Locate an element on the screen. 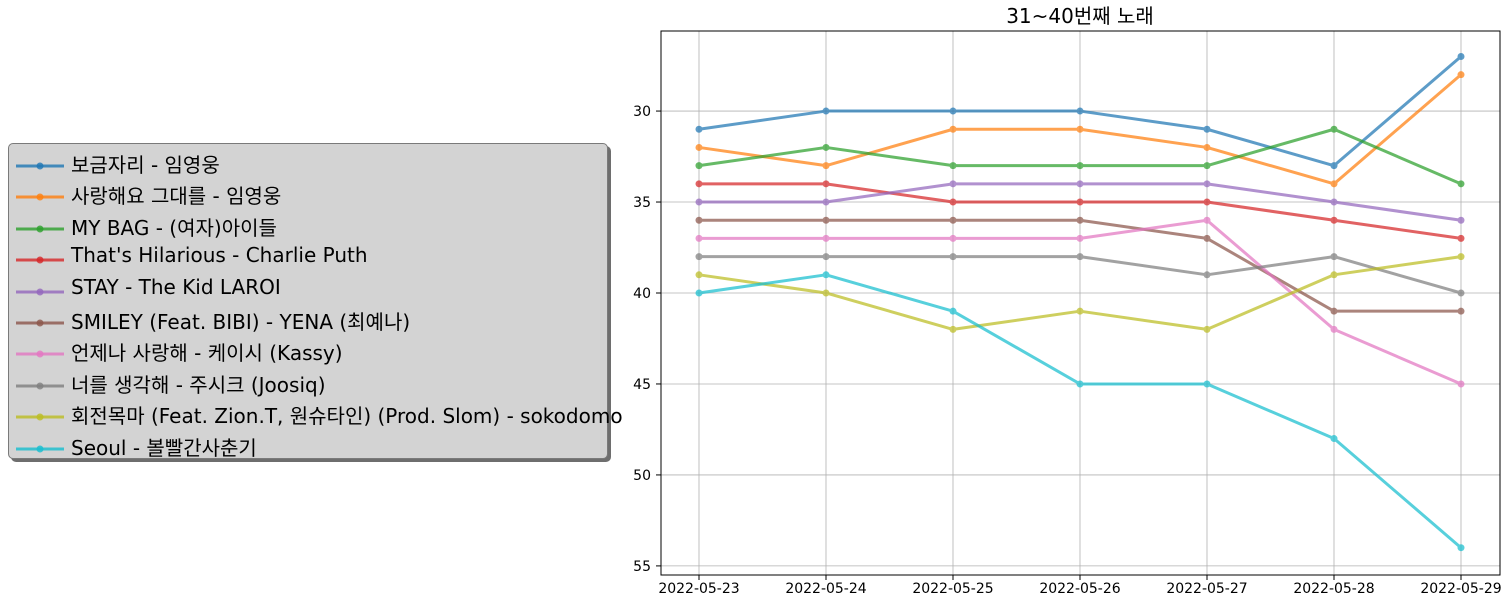 The width and height of the screenshot is (1506, 603). legend-label: SMILEY (Feat. BIBI) - YENA (최예나) is located at coordinates (241, 322).